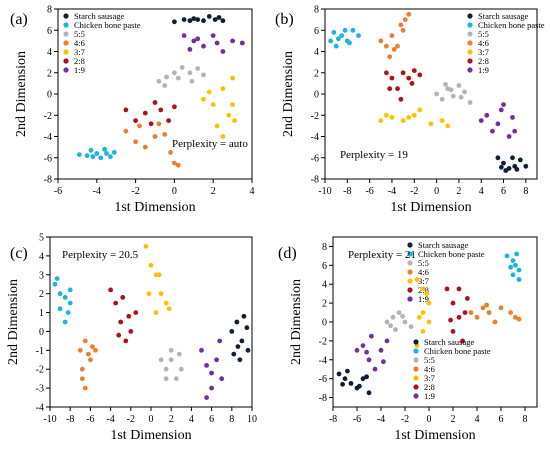  Describe the element at coordinates (324, 247) in the screenshot. I see `y-tick-label: 8` at that location.